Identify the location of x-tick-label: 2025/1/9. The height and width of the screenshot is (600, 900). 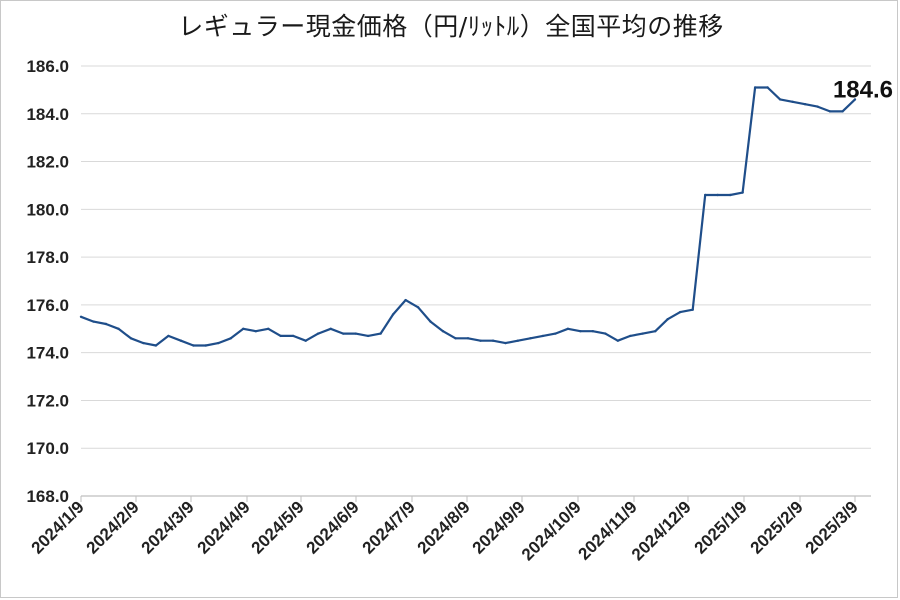
(721, 527).